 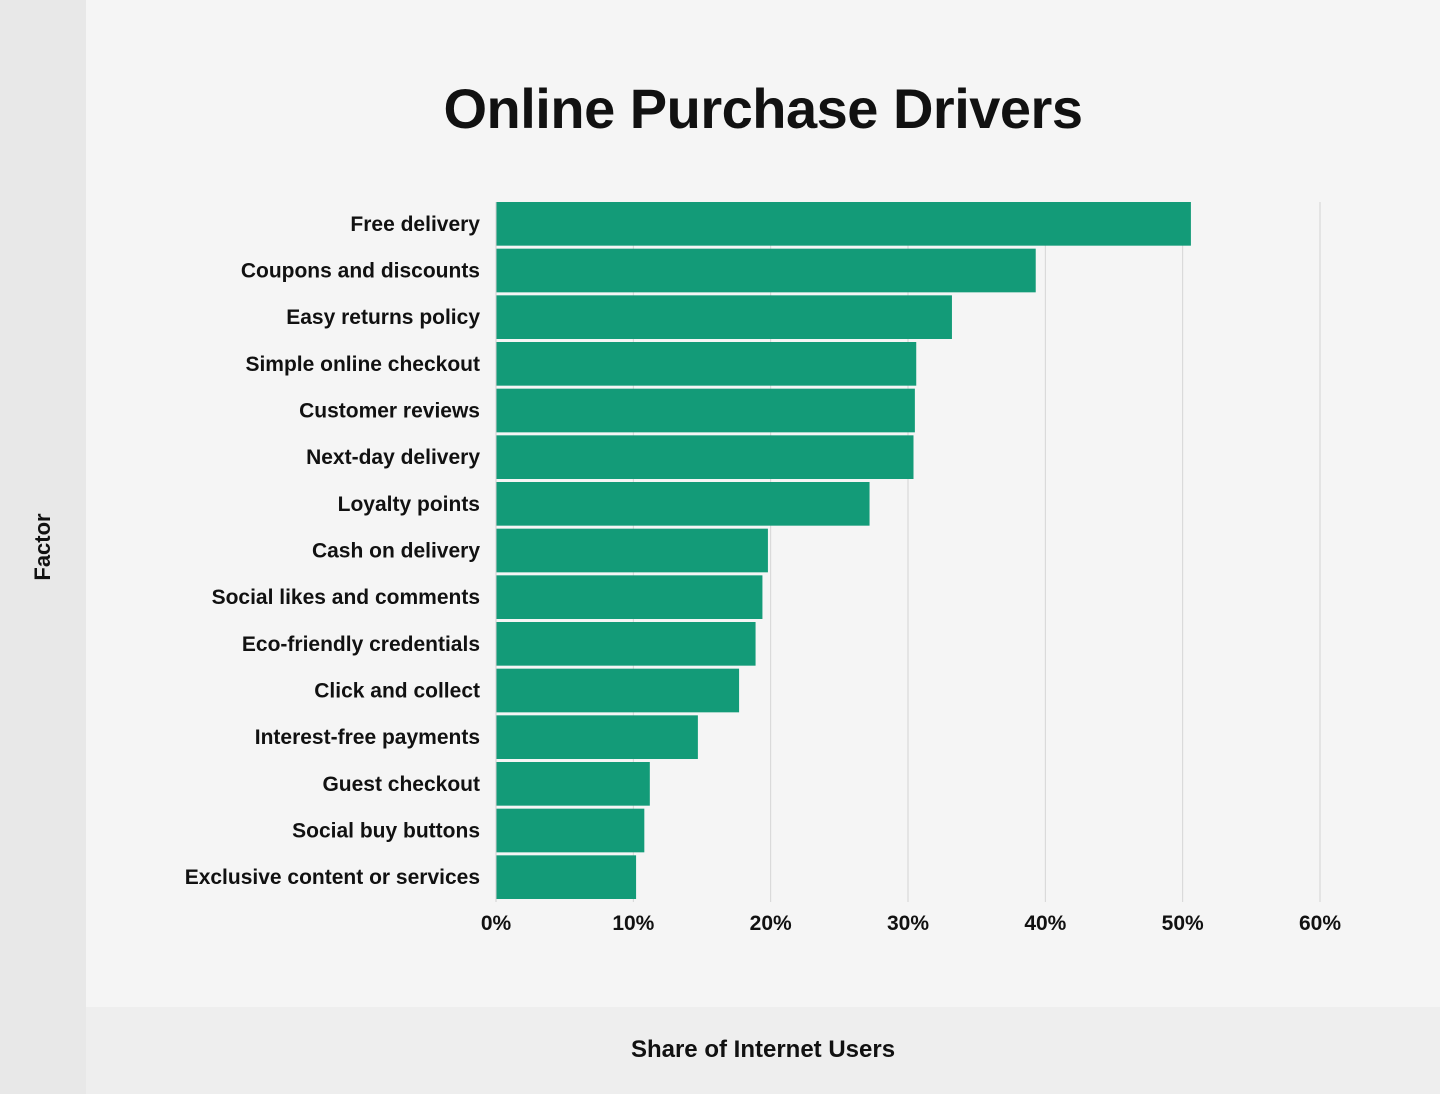 What do you see at coordinates (1183, 923) in the screenshot?
I see `x-tick-label: 50%` at bounding box center [1183, 923].